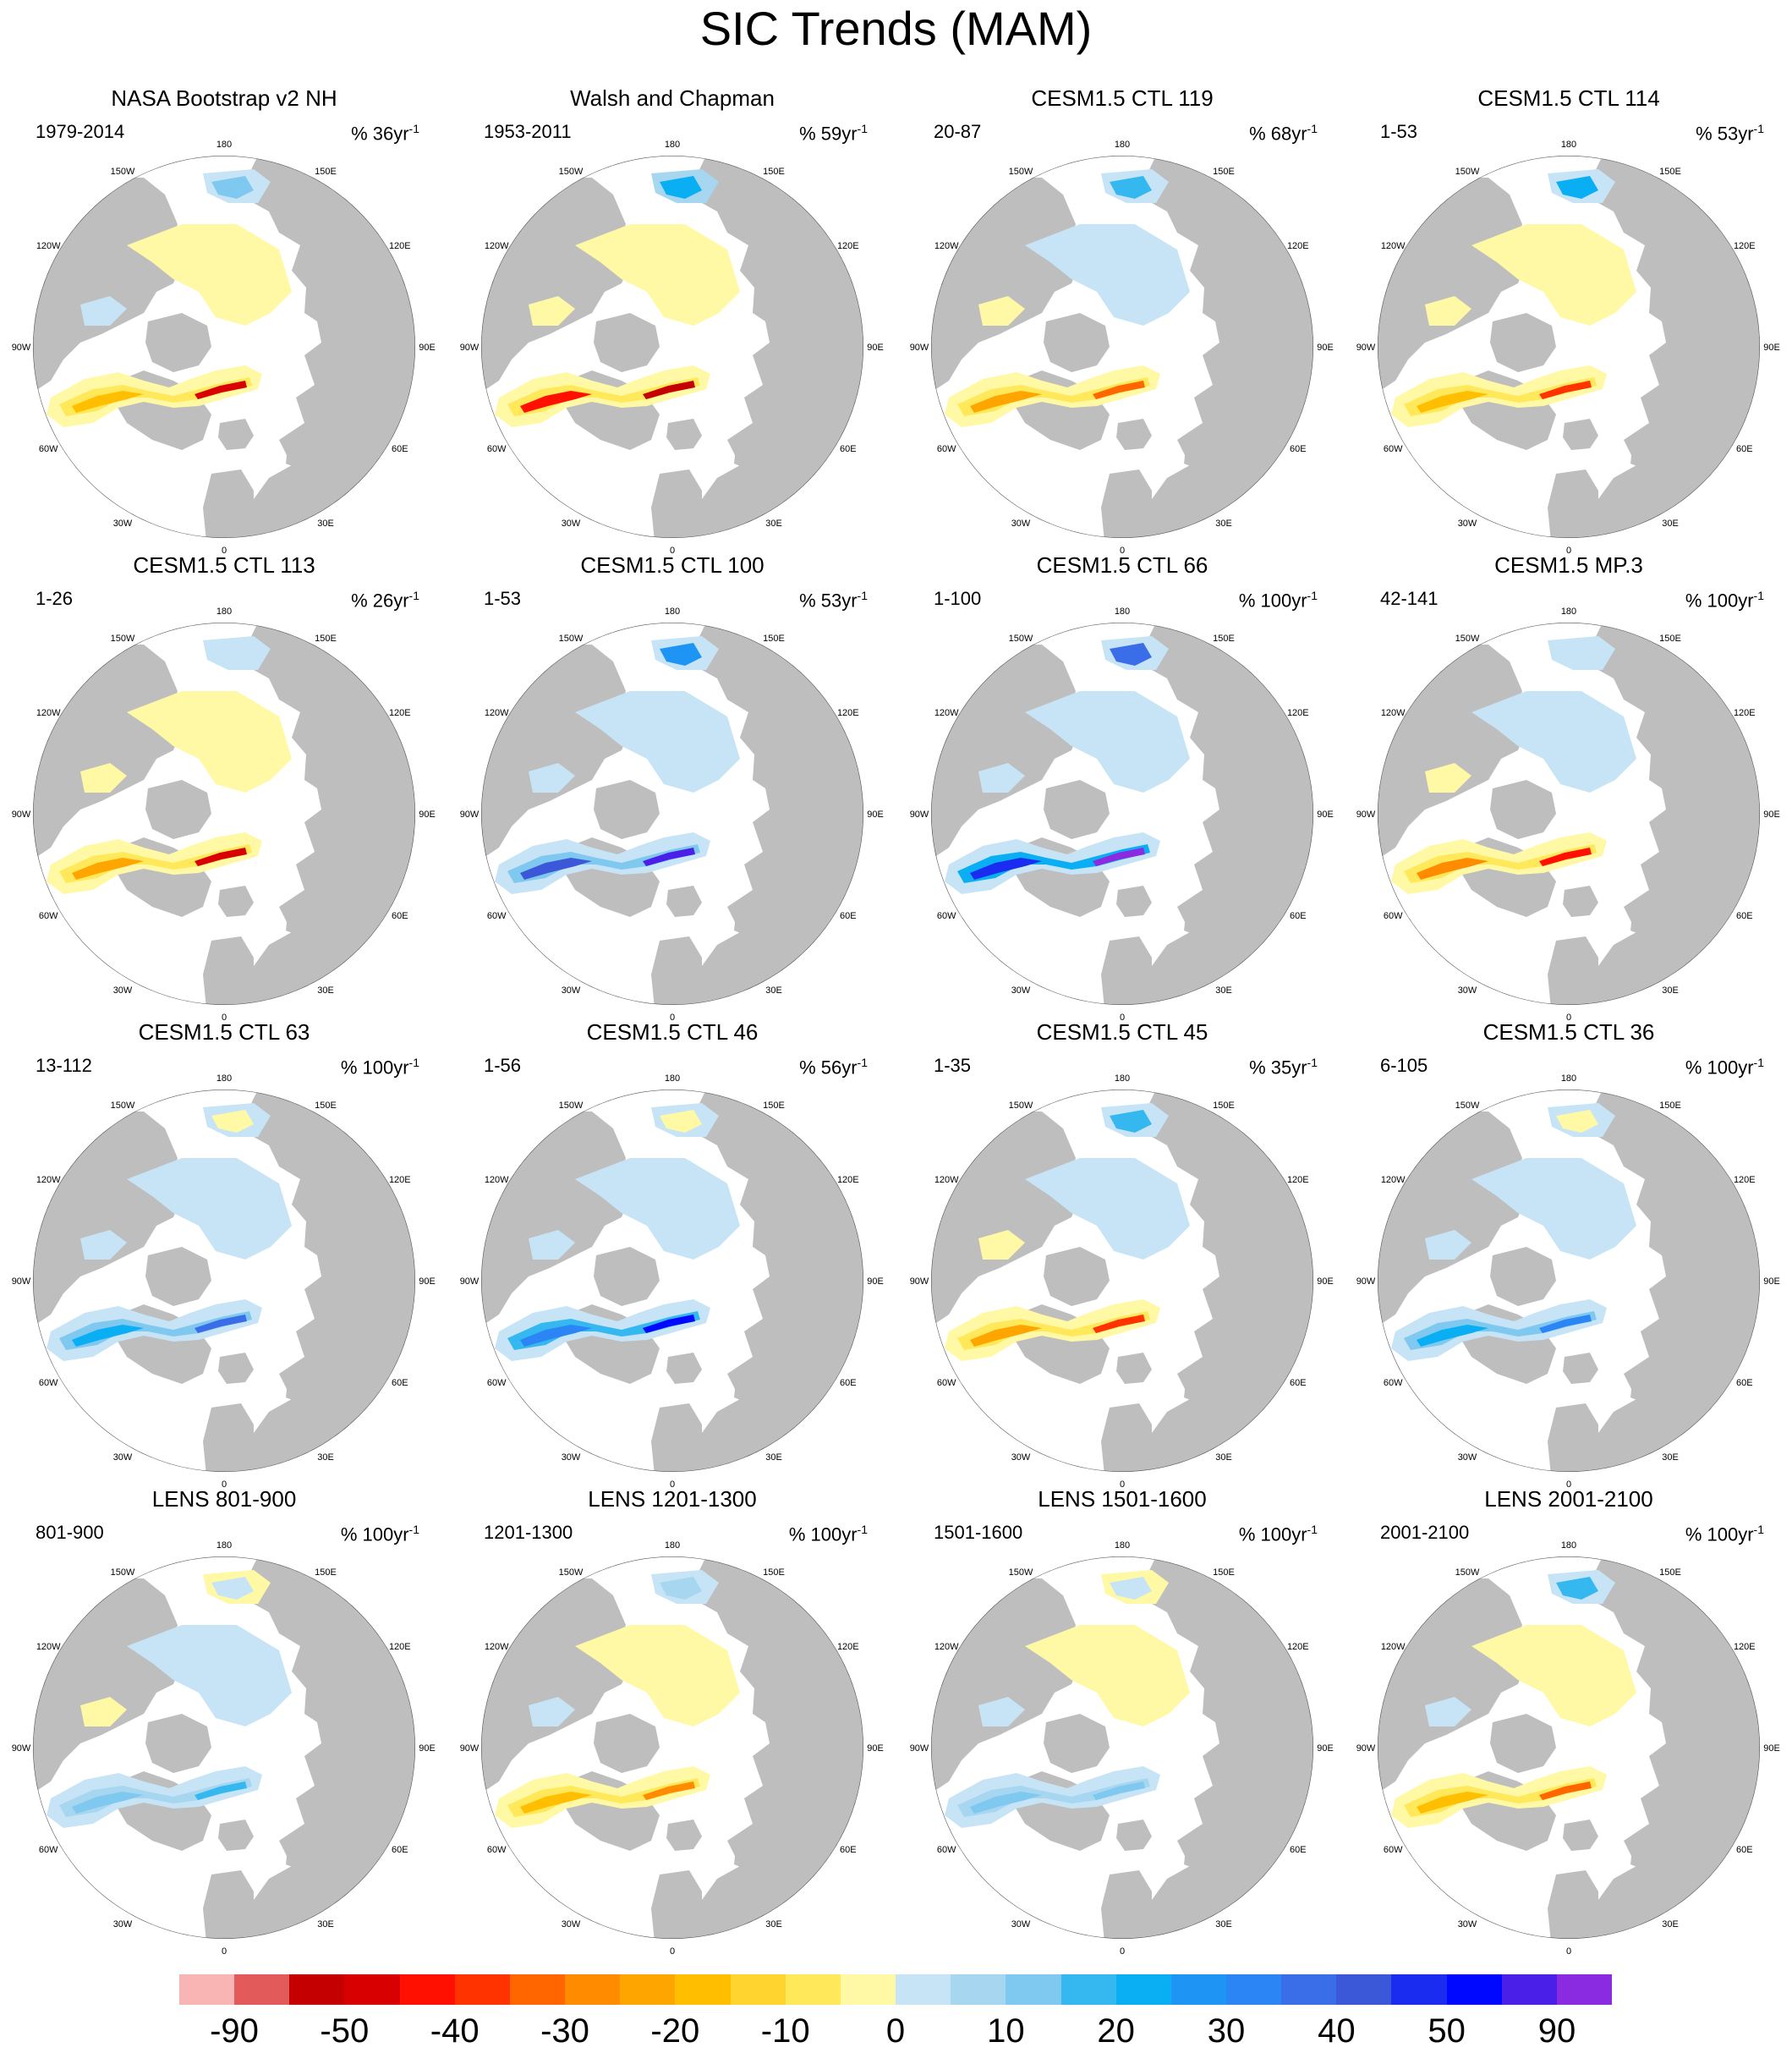  I want to click on panel-title: LENS 801-900, so click(224, 1499).